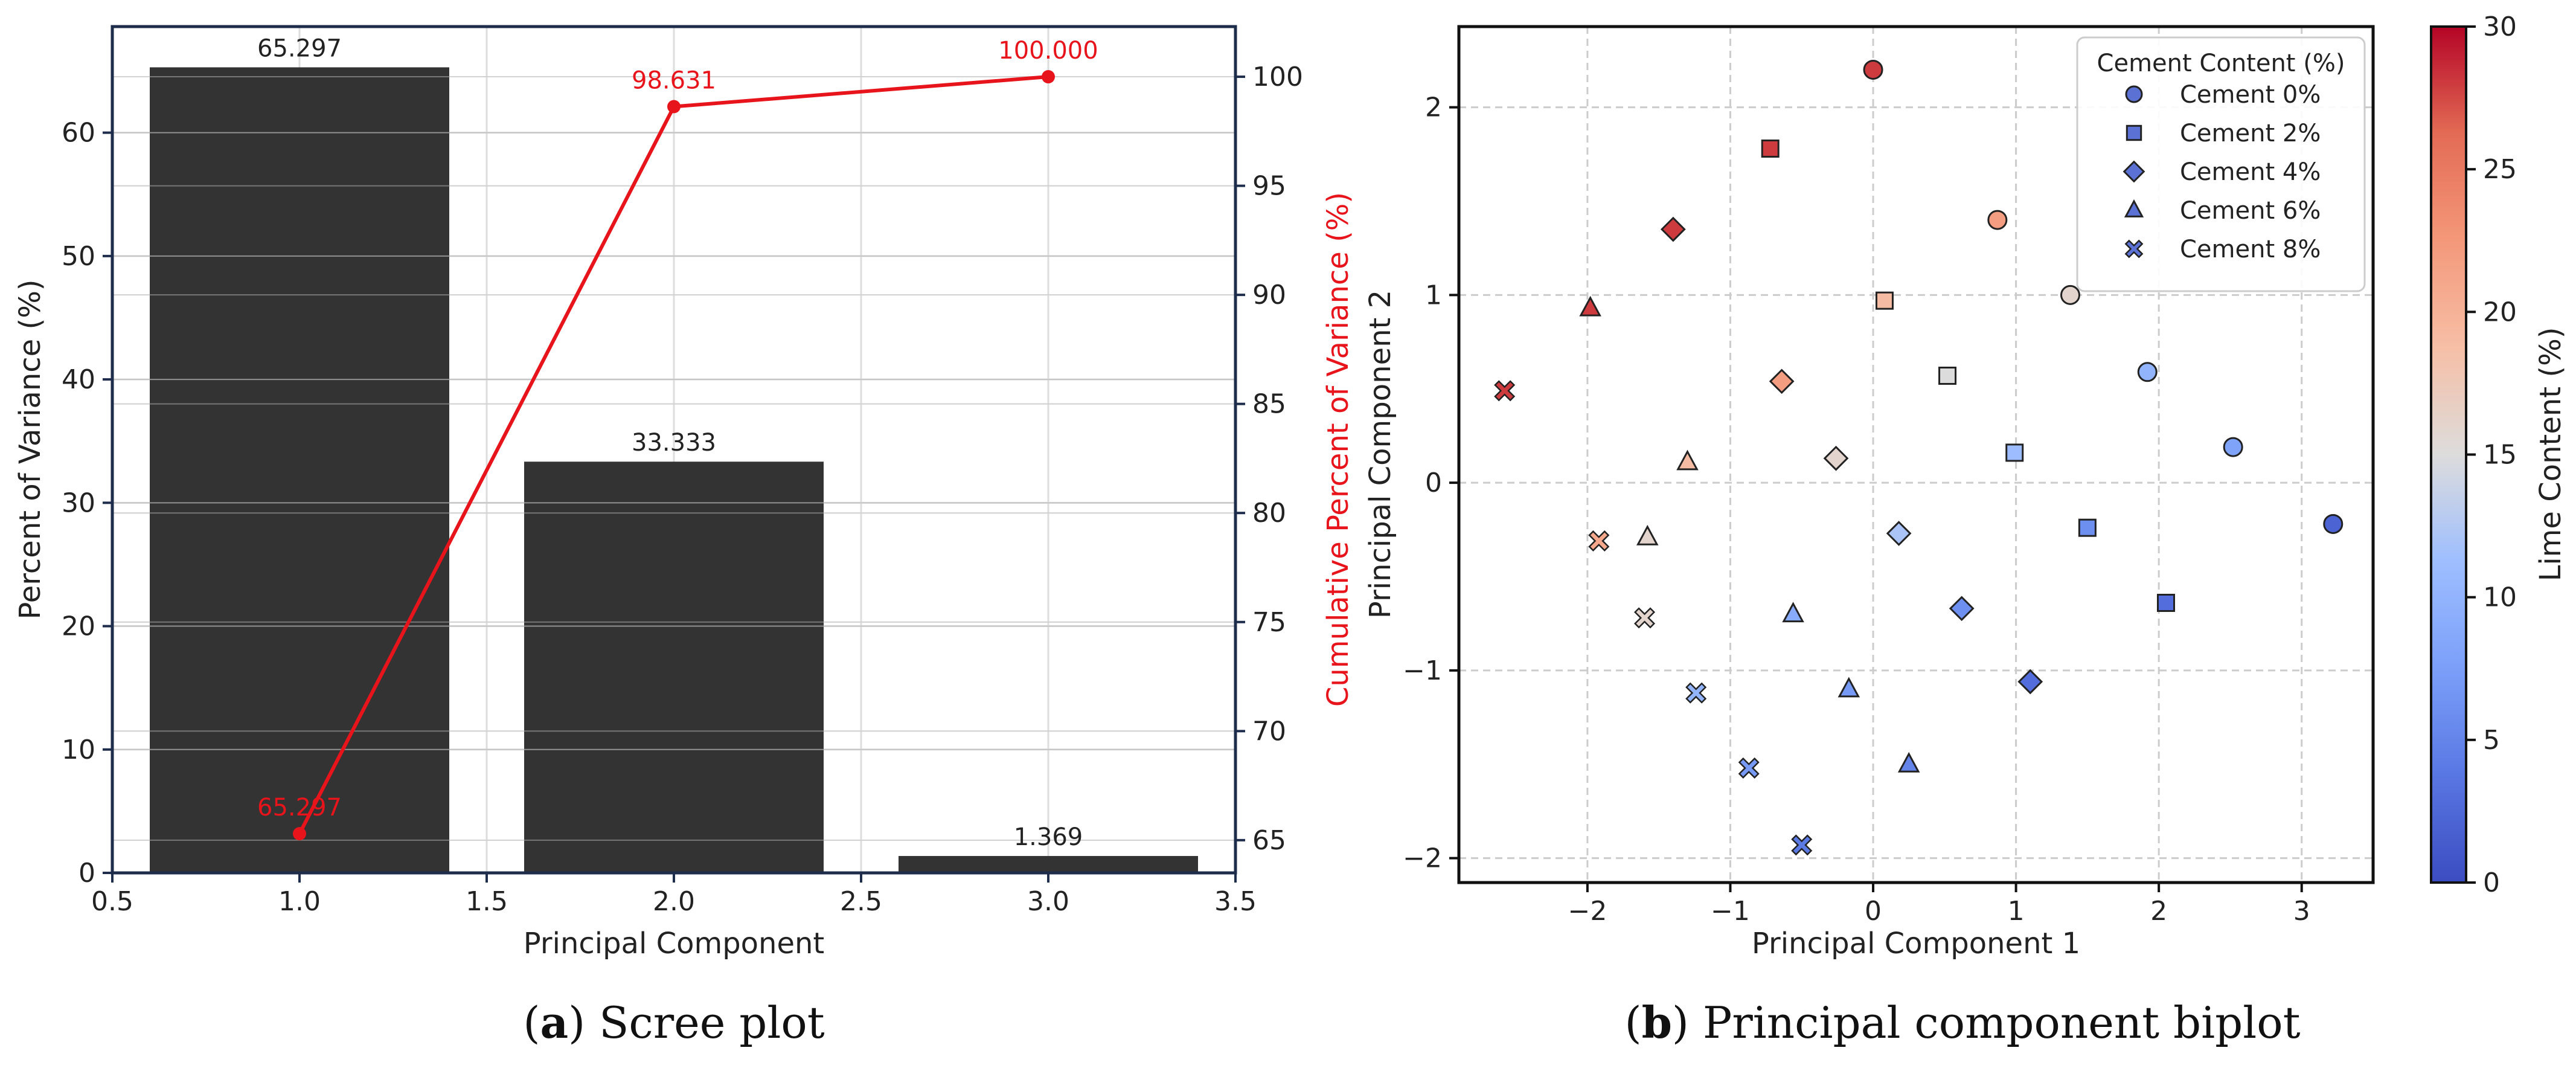 Image resolution: width=2576 pixels, height=1068 pixels. Describe the element at coordinates (1916, 943) in the screenshot. I see `biplot-x-axis-label: Principal Component 1` at that location.